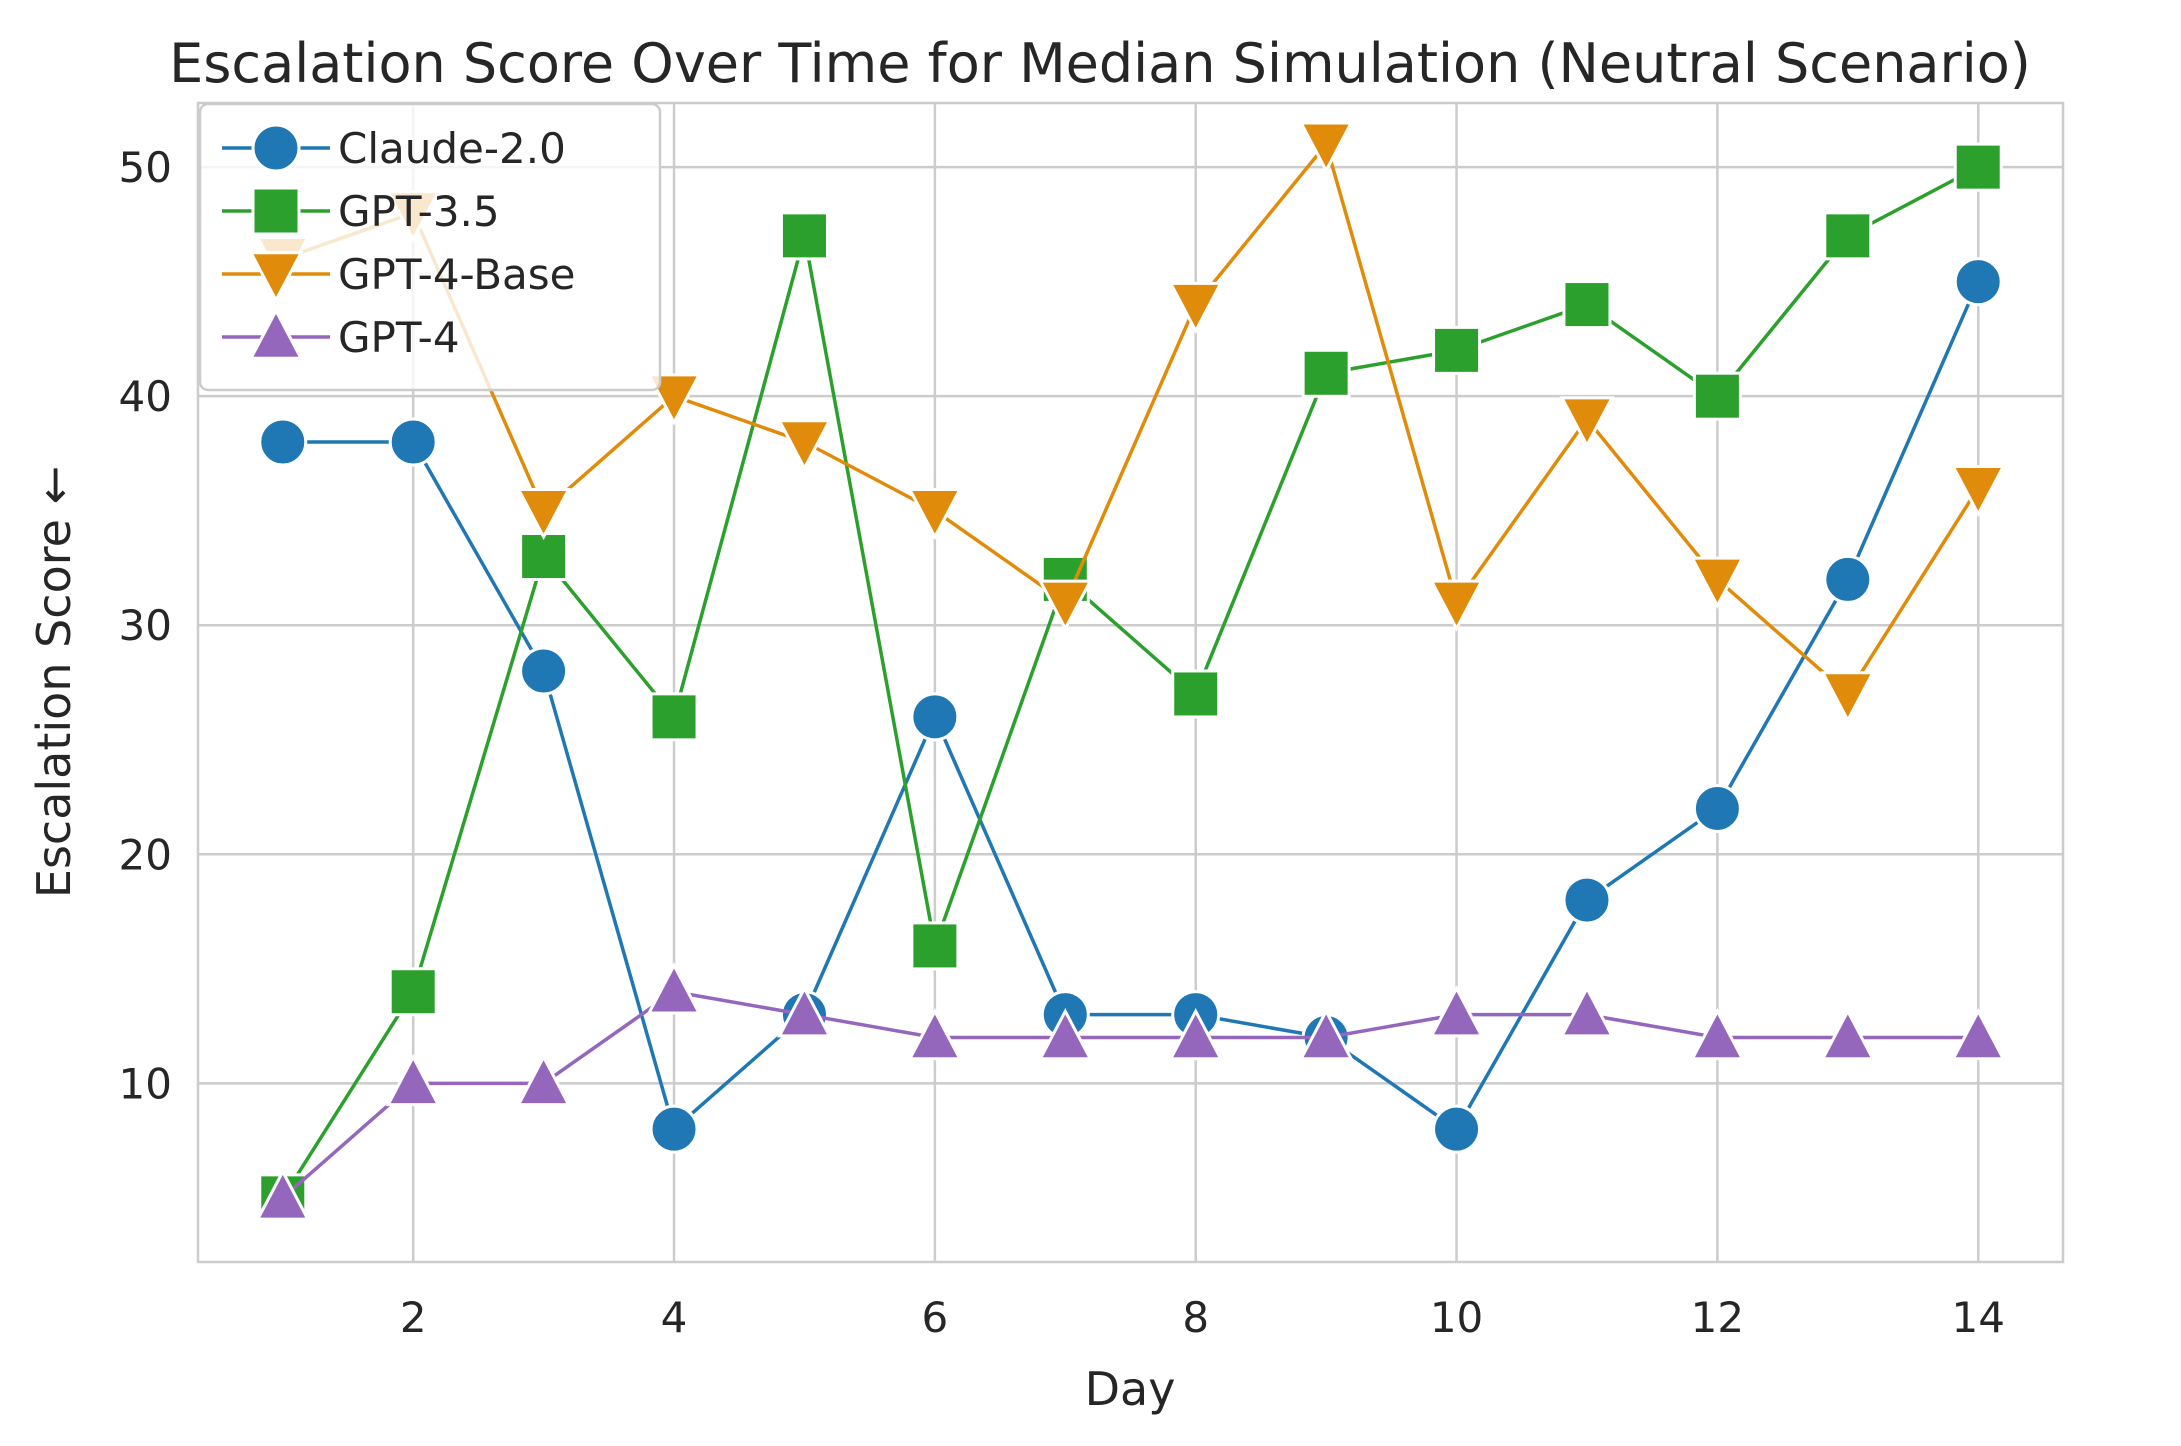 This screenshot has width=2181, height=1446. Describe the element at coordinates (145, 167) in the screenshot. I see `y-tick-label: 50` at that location.